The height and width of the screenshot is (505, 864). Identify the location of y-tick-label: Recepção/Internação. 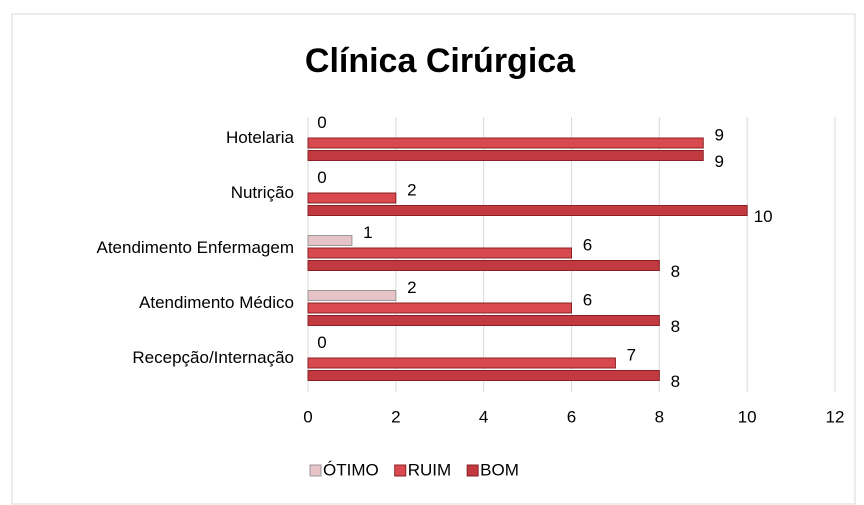
(213, 357).